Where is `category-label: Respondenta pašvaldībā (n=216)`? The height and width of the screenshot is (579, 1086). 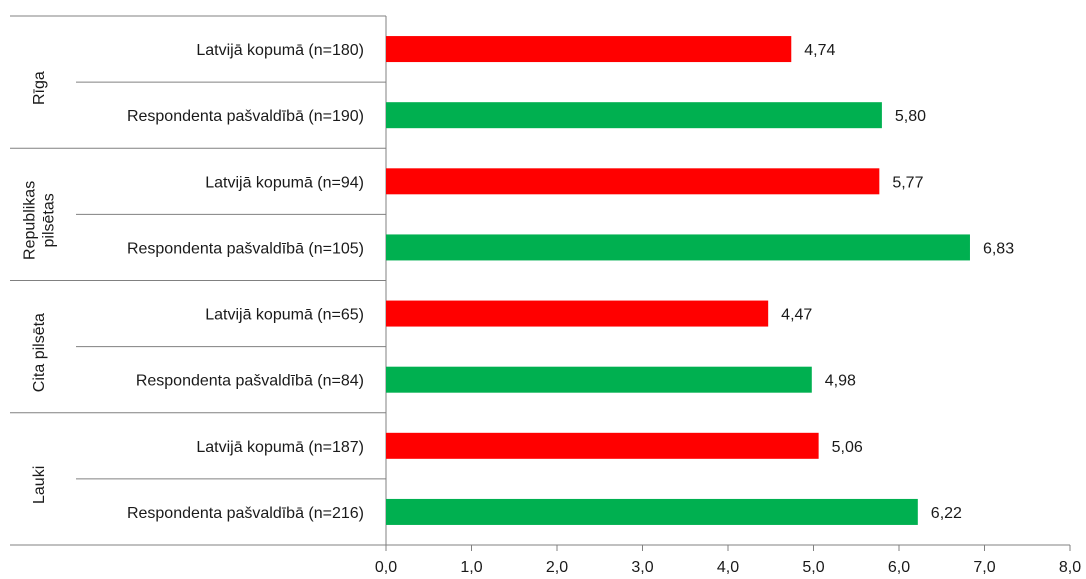 category-label: Respondenta pašvaldībā (n=216) is located at coordinates (245, 513).